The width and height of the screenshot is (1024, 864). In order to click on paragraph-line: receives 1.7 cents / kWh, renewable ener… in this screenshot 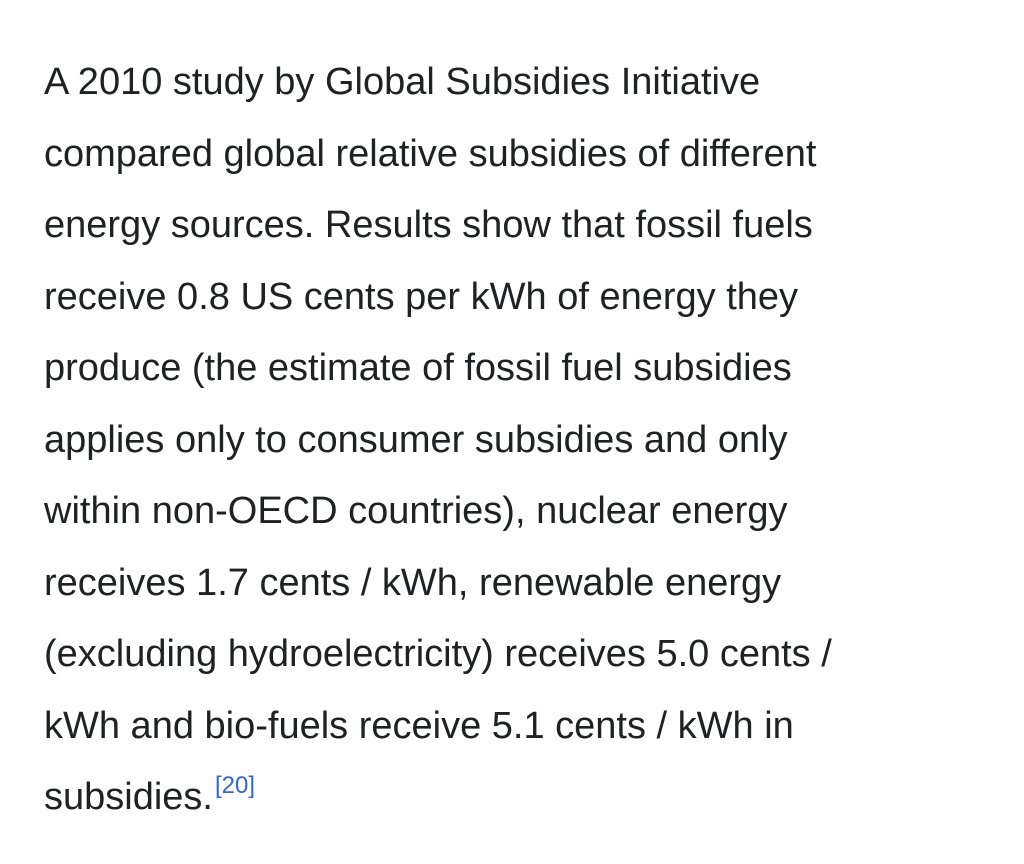, I will do `click(413, 582)`.